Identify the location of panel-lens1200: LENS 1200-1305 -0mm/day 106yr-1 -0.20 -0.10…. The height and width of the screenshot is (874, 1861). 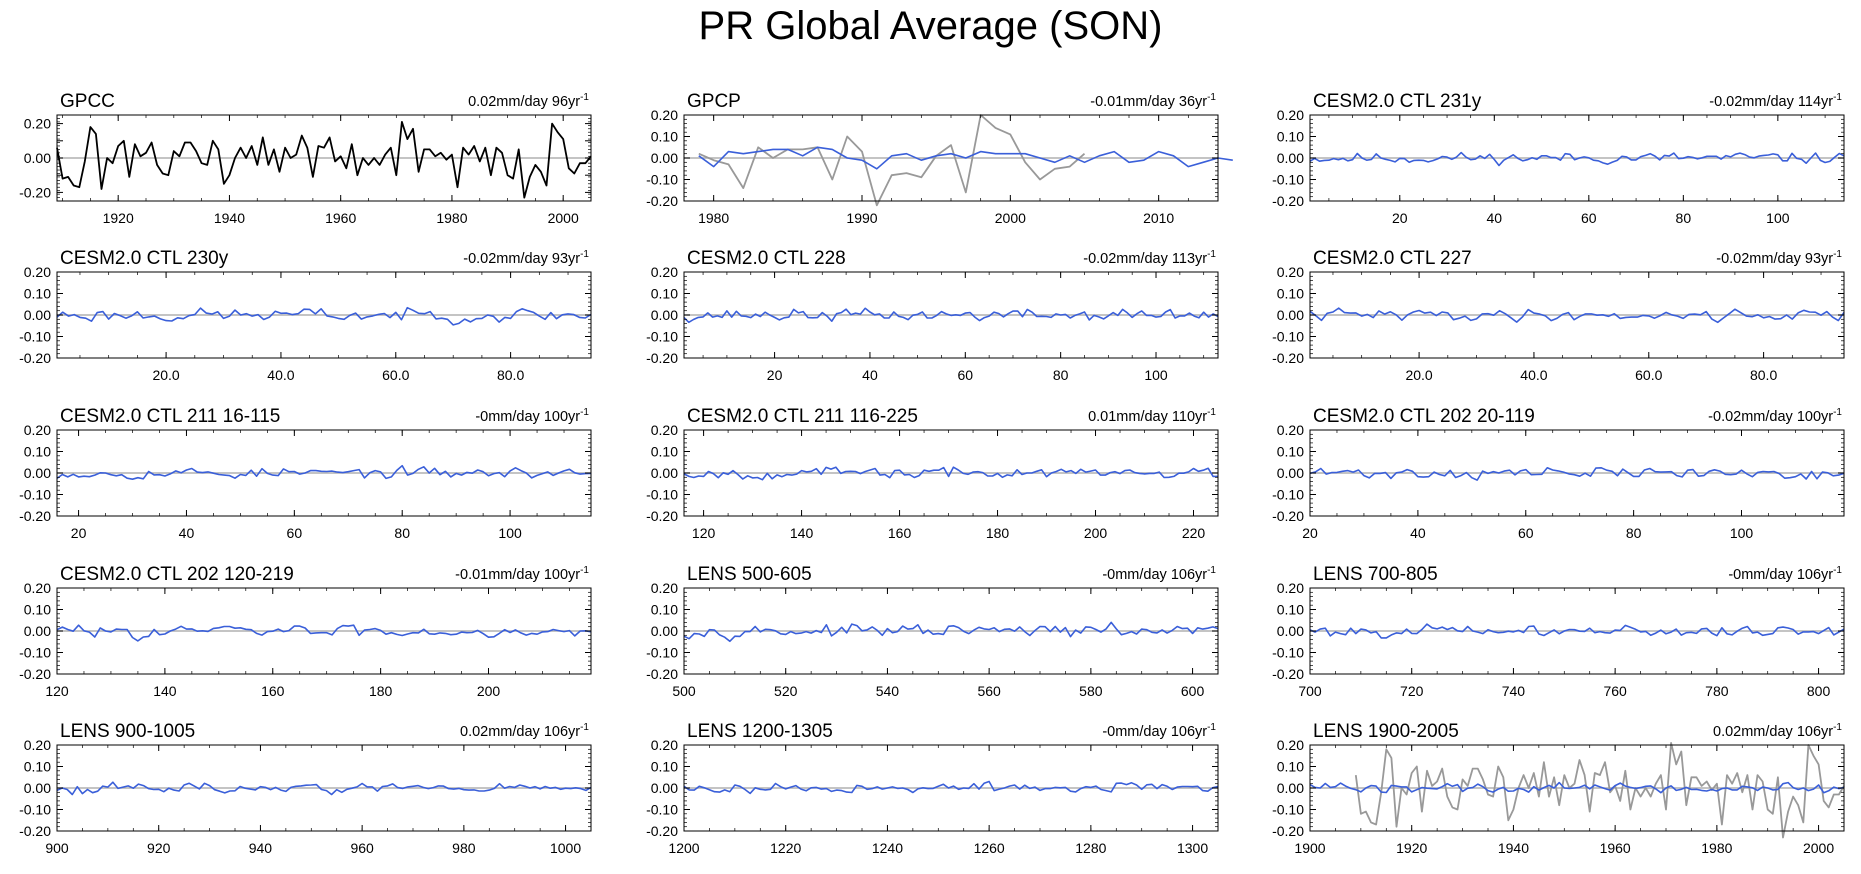
(932, 788).